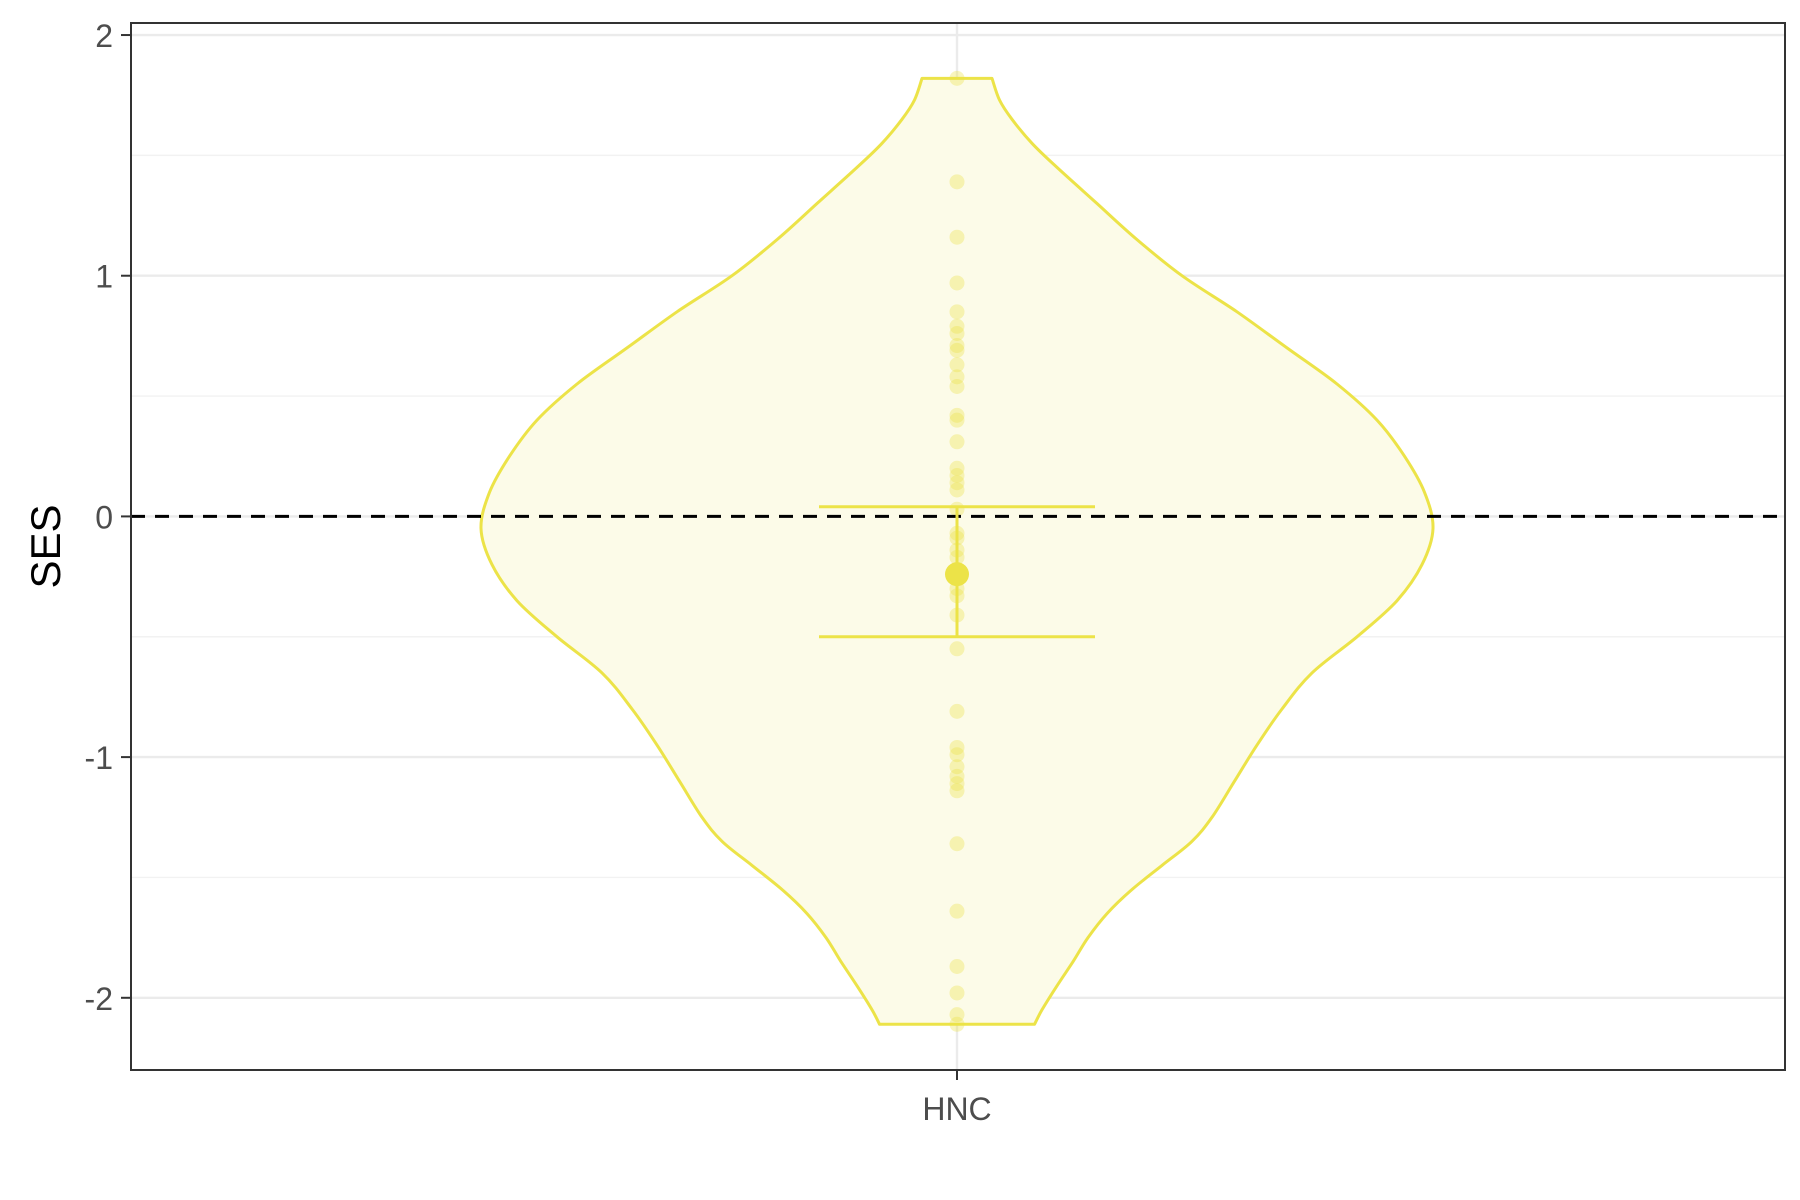 This screenshot has height=1200, width=1800. I want to click on summary-layer, so click(957, 572).